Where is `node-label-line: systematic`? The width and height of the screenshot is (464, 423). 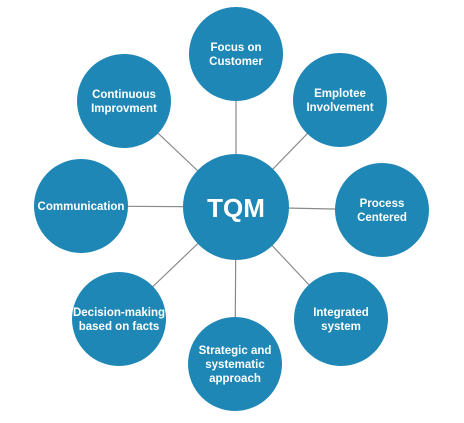
node-label-line: systematic is located at coordinates (235, 365).